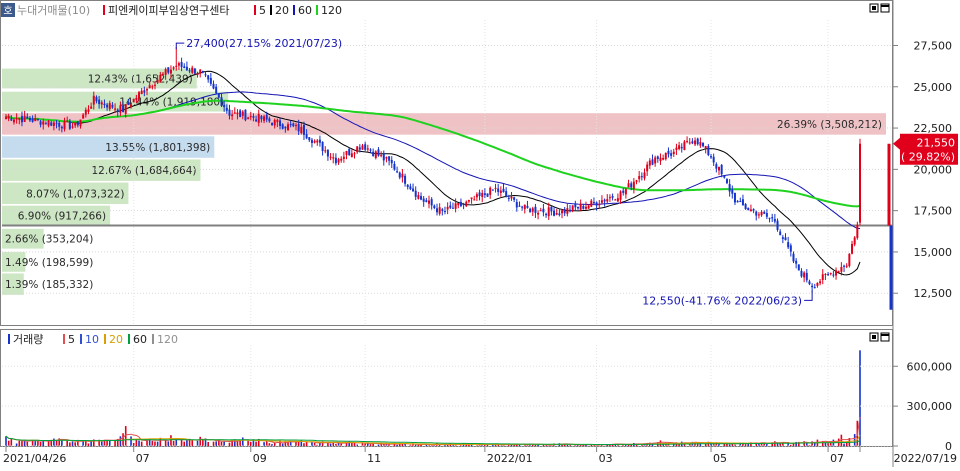 This screenshot has height=471, width=960. Describe the element at coordinates (105, 339) in the screenshot. I see `vol-ma20-swatch` at that location.